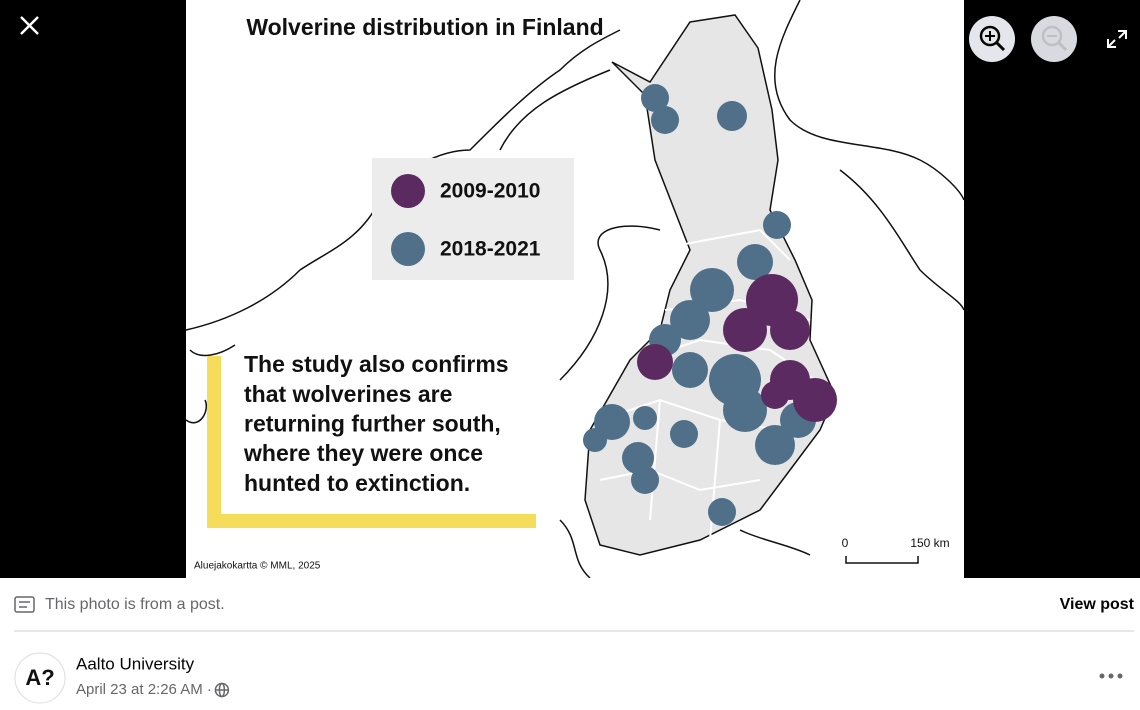 The width and height of the screenshot is (1140, 710). Describe the element at coordinates (929, 543) in the screenshot. I see `scale-label: 150 km` at that location.